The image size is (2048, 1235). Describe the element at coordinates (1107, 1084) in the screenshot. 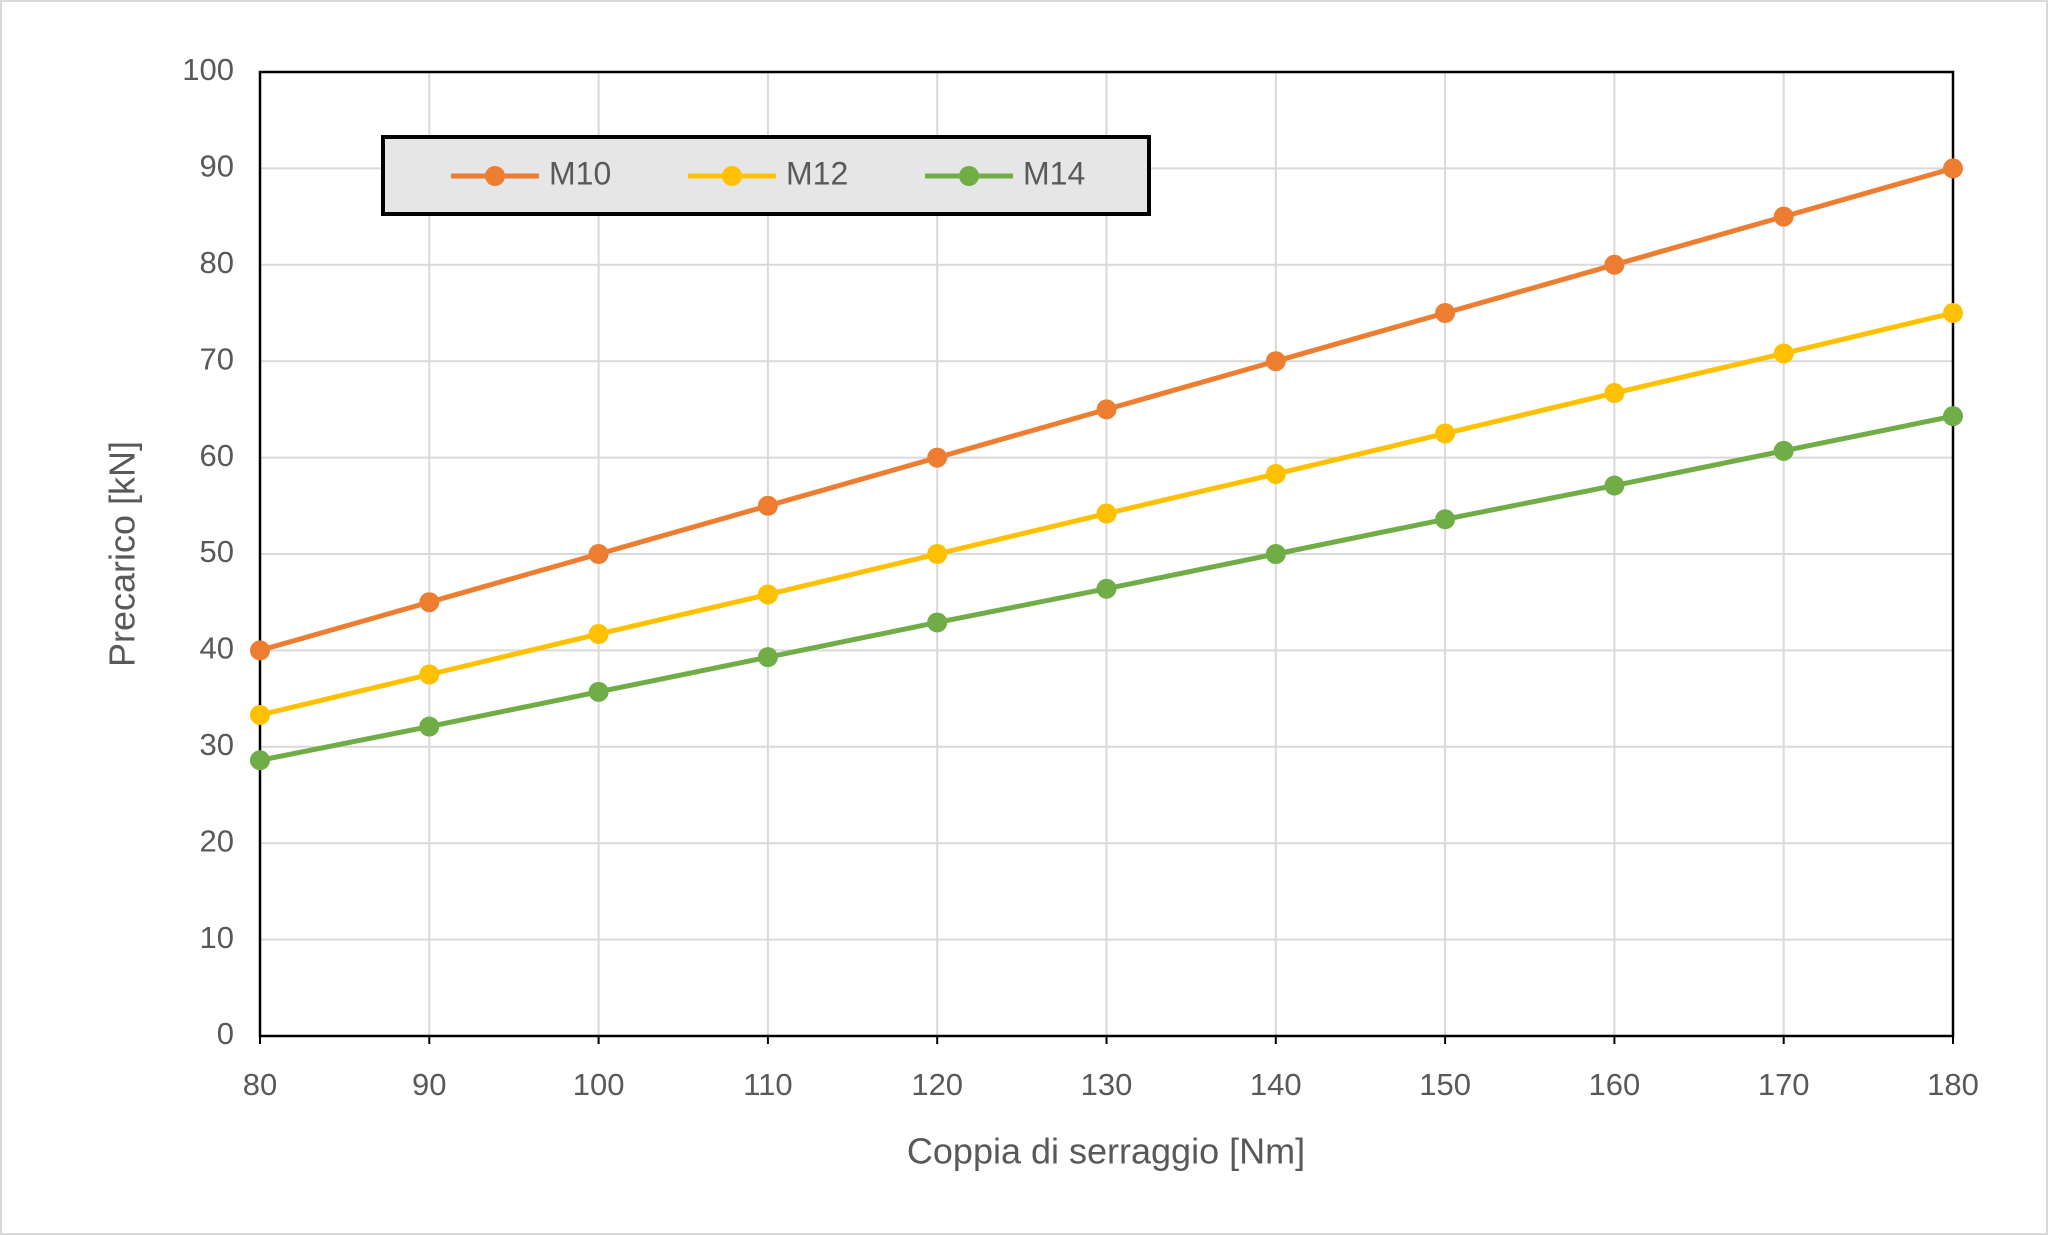

I see `x-tick-label: 130` at that location.